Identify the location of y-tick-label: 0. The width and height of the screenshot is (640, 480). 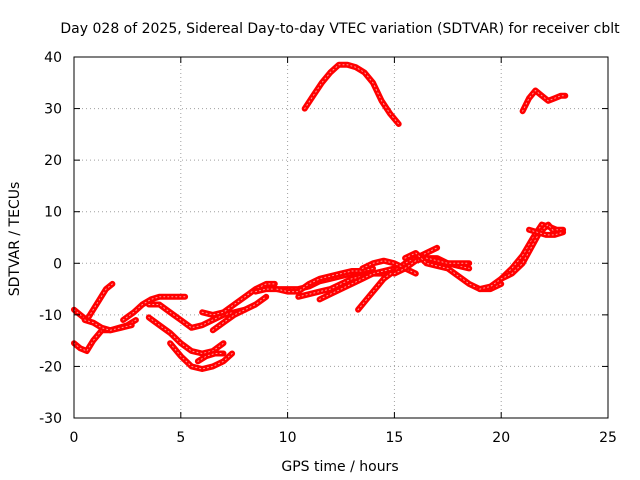
(57, 264).